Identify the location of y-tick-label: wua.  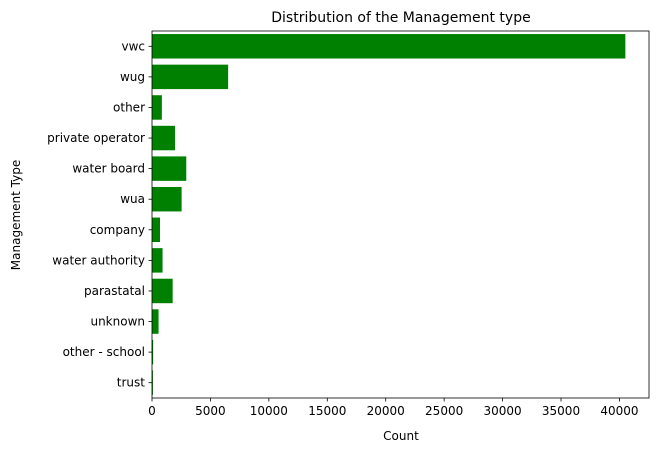
(132, 199).